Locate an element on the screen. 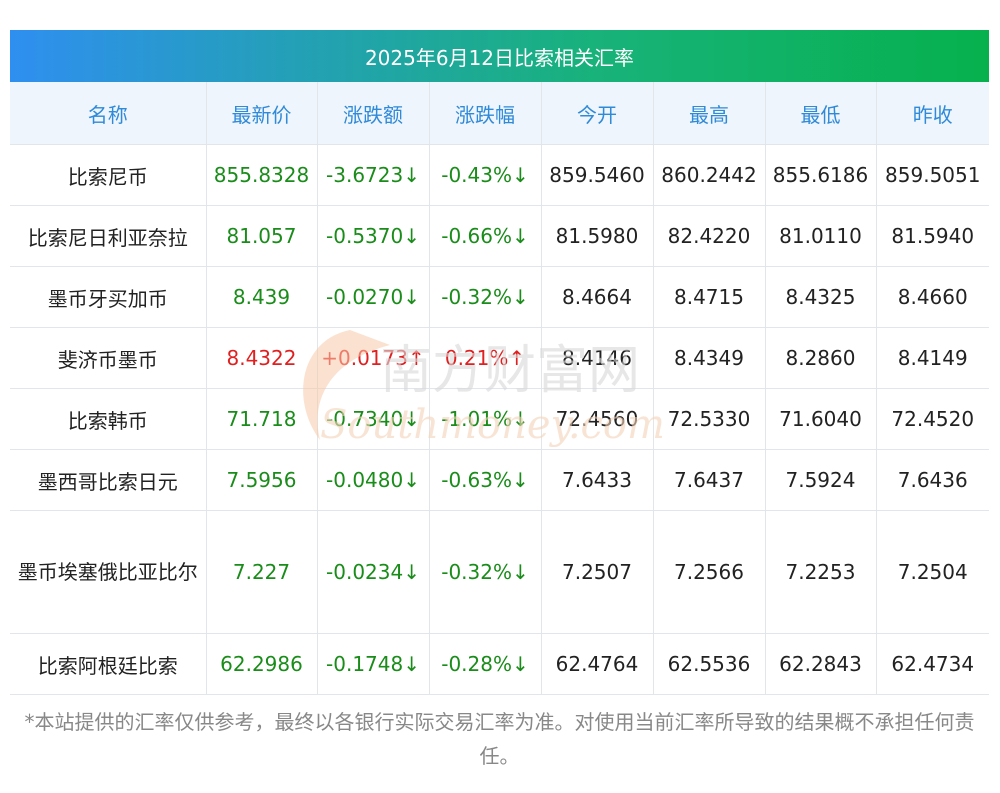 This screenshot has width=1000, height=793. cell-prev: 62.4734 is located at coordinates (932, 664).